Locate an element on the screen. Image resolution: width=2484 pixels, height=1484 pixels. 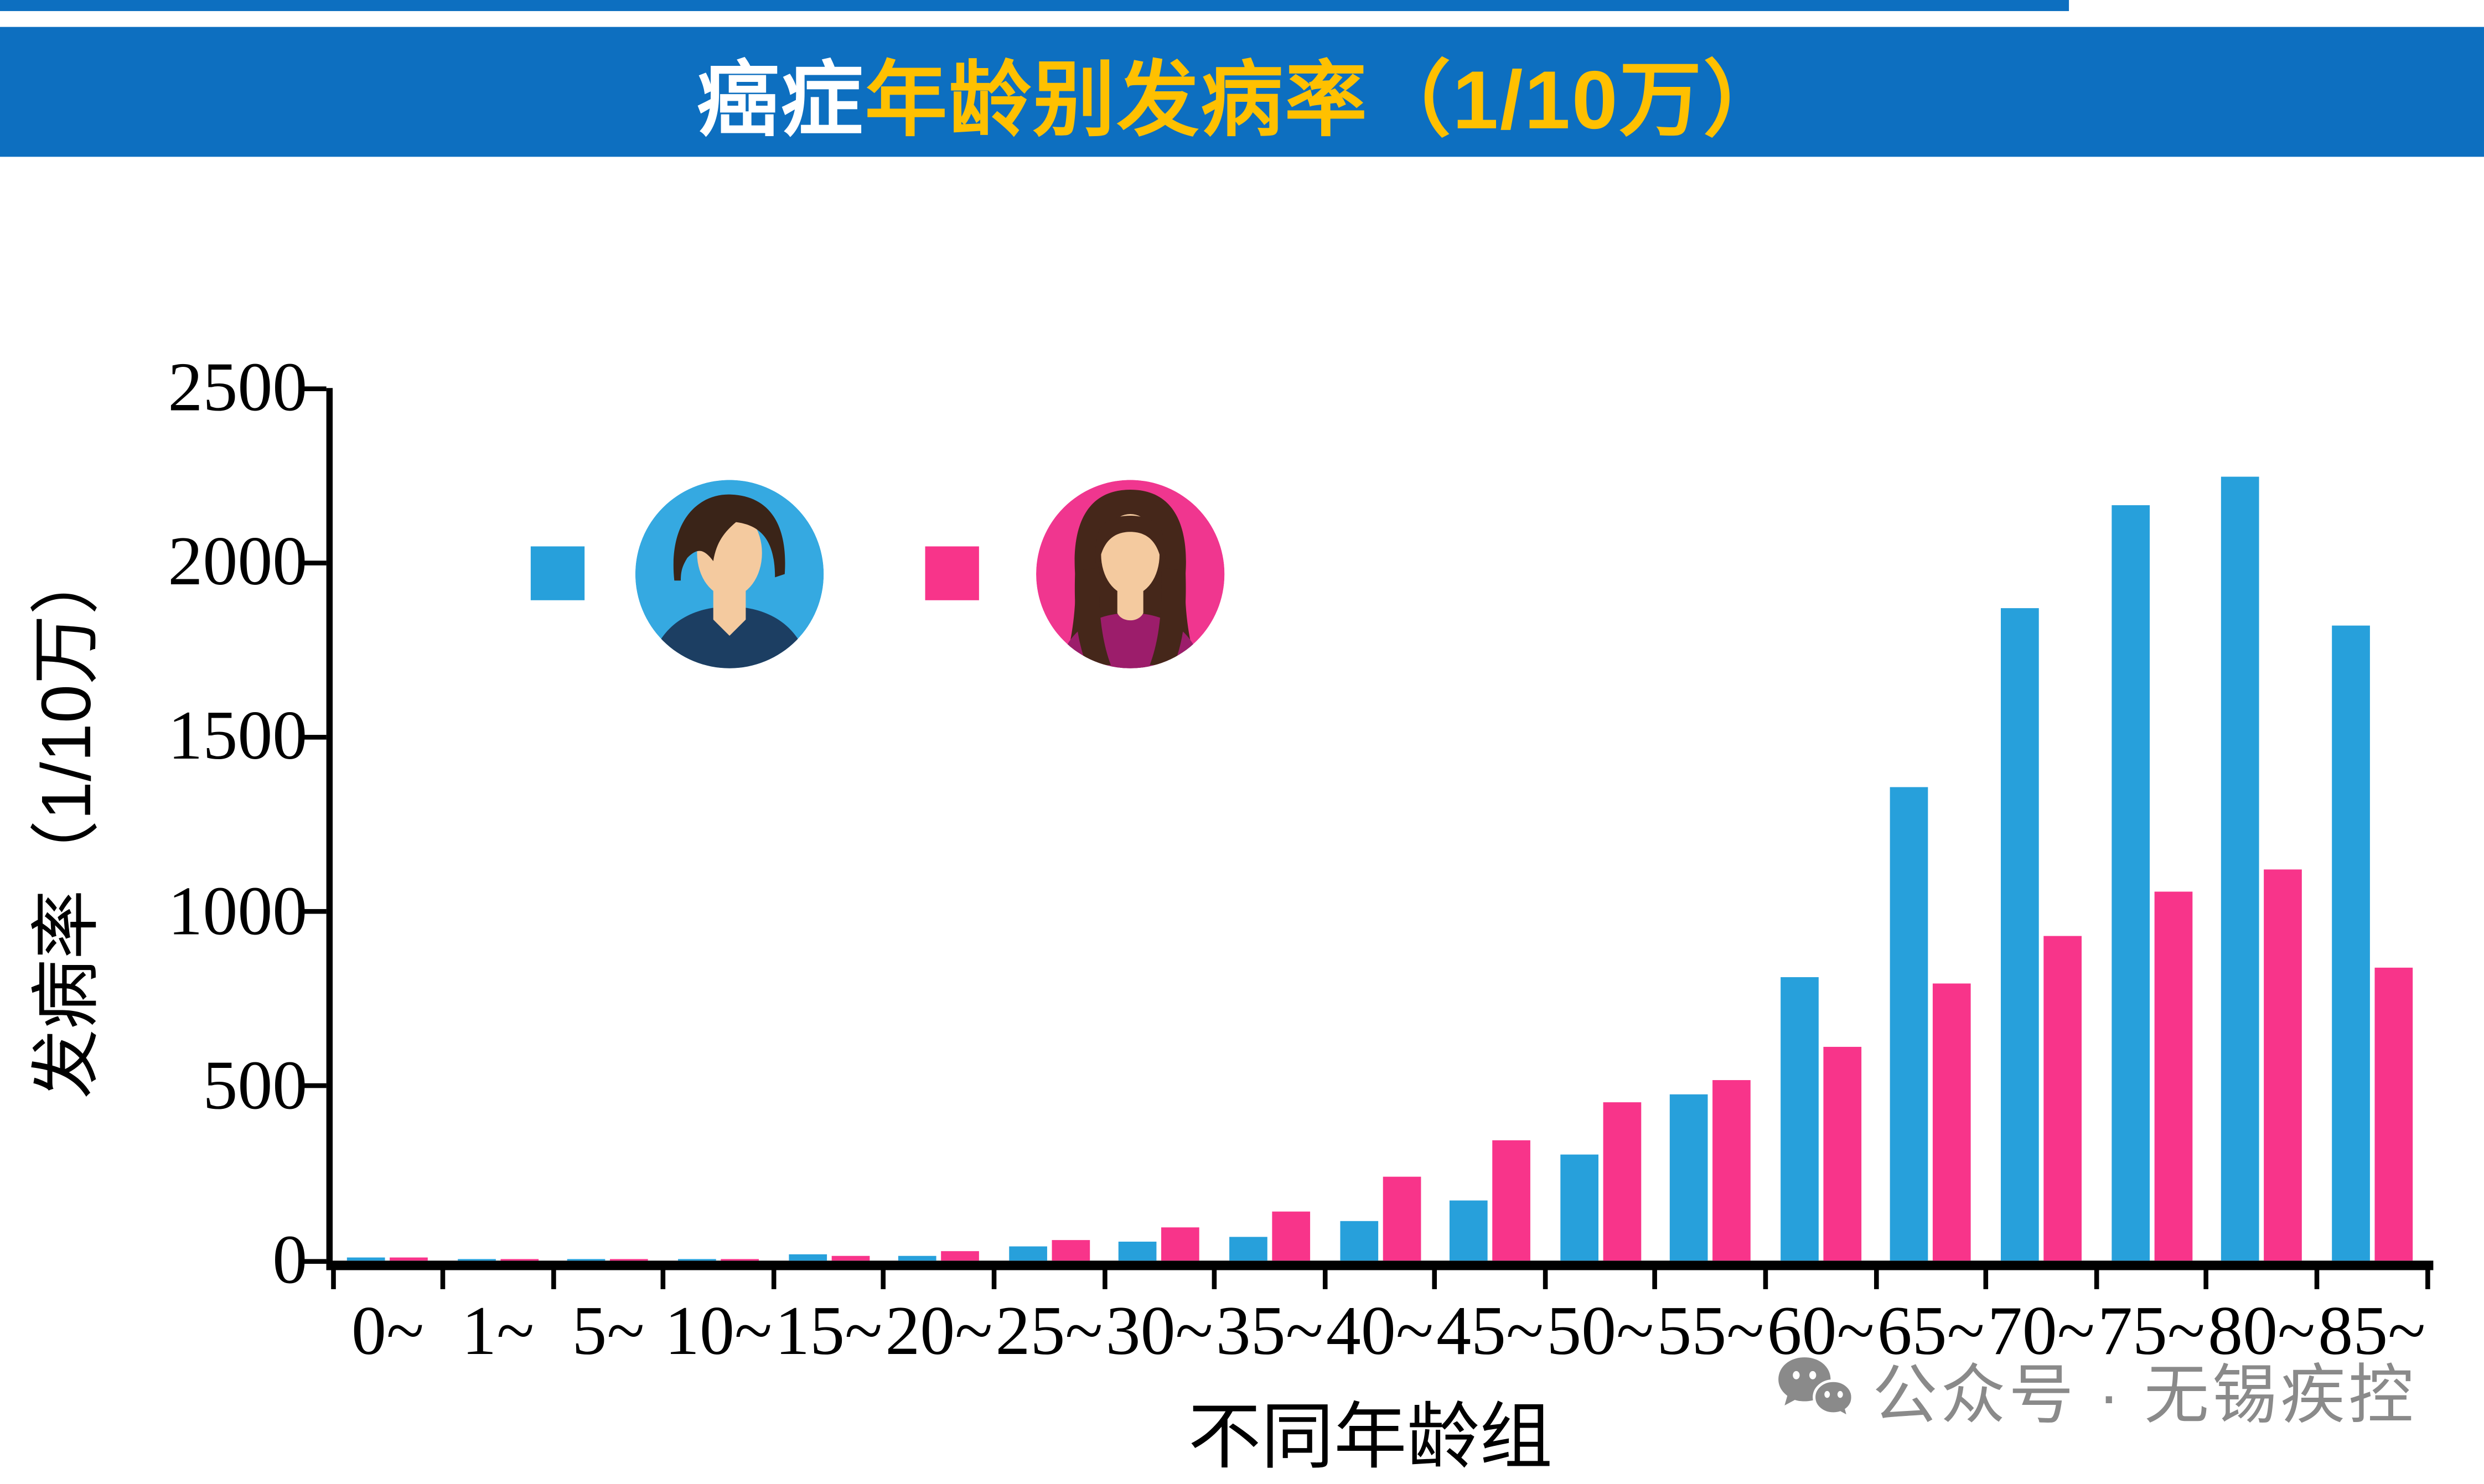
watermark-text: 公众号 · 无锡疾控 is located at coordinates (2144, 1395).